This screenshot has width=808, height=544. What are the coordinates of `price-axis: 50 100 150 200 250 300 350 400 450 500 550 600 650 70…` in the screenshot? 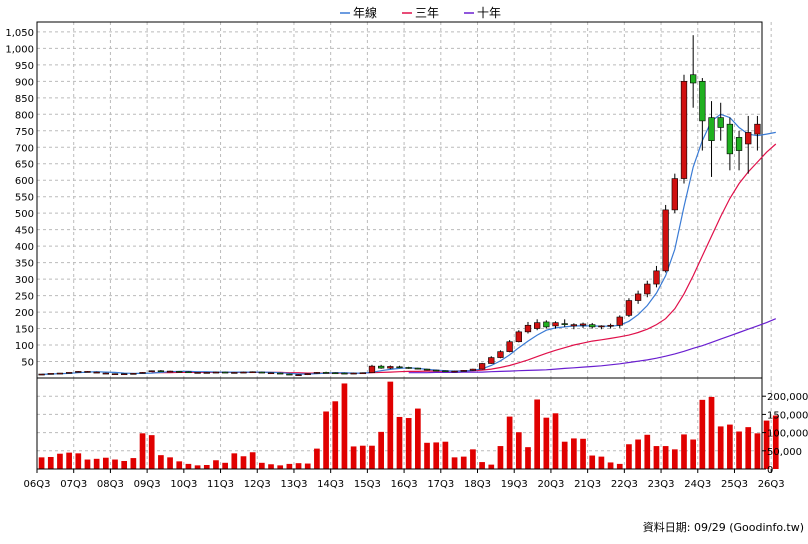 It's located at (19, 198).